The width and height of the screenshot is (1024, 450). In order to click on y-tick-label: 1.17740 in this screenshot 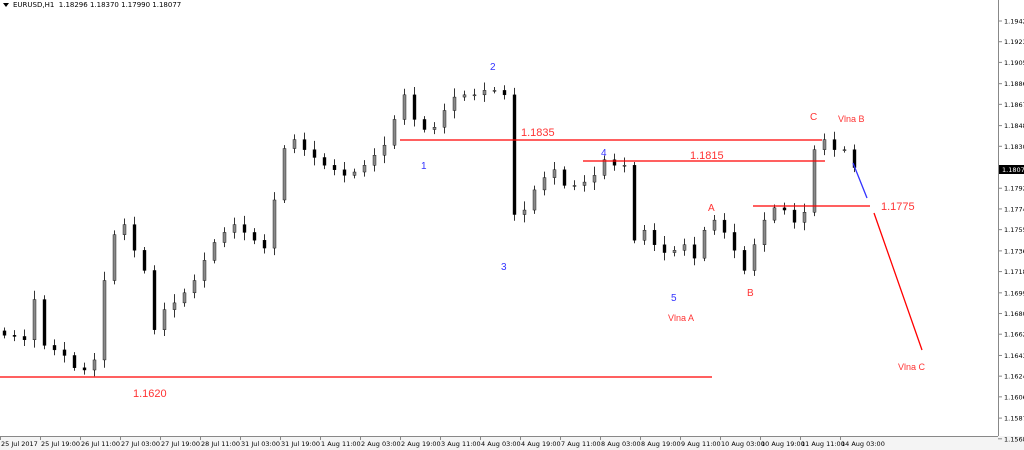, I will do `click(1014, 209)`.